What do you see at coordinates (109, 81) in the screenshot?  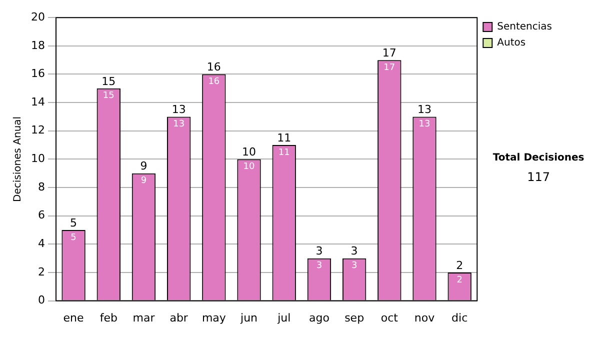 I see `total-label: 15` at bounding box center [109, 81].